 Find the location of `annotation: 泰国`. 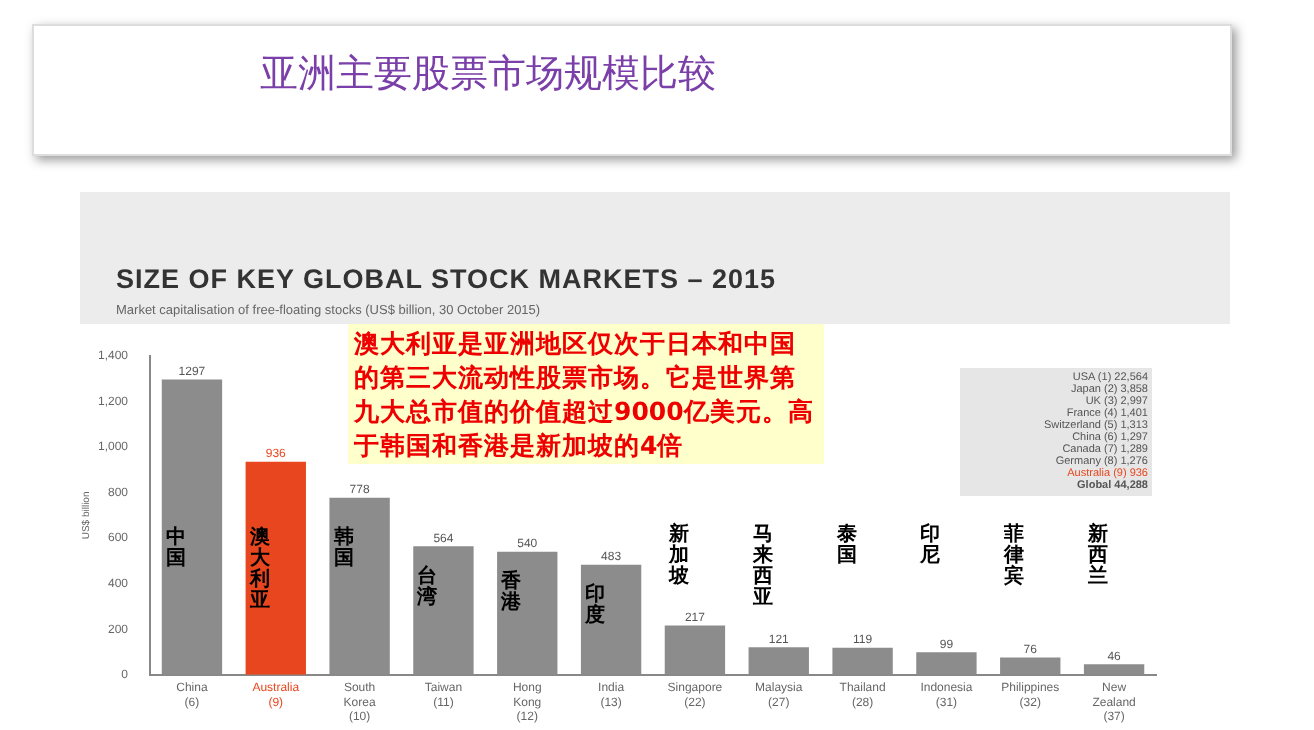

annotation: 泰国 is located at coordinates (845, 545).